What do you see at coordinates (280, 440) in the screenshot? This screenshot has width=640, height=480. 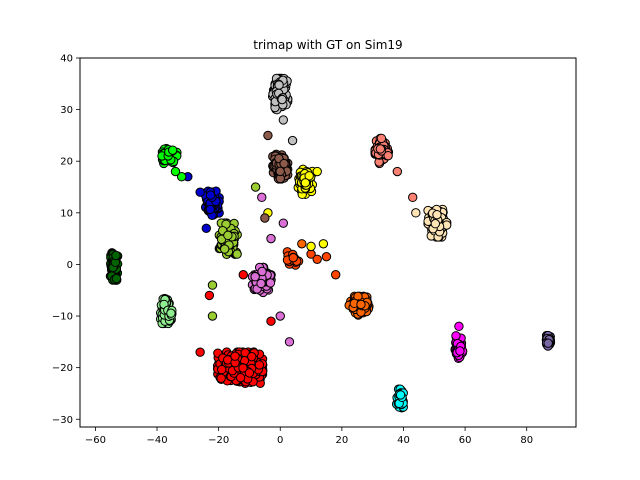 I see `x-tick-label: 0` at bounding box center [280, 440].